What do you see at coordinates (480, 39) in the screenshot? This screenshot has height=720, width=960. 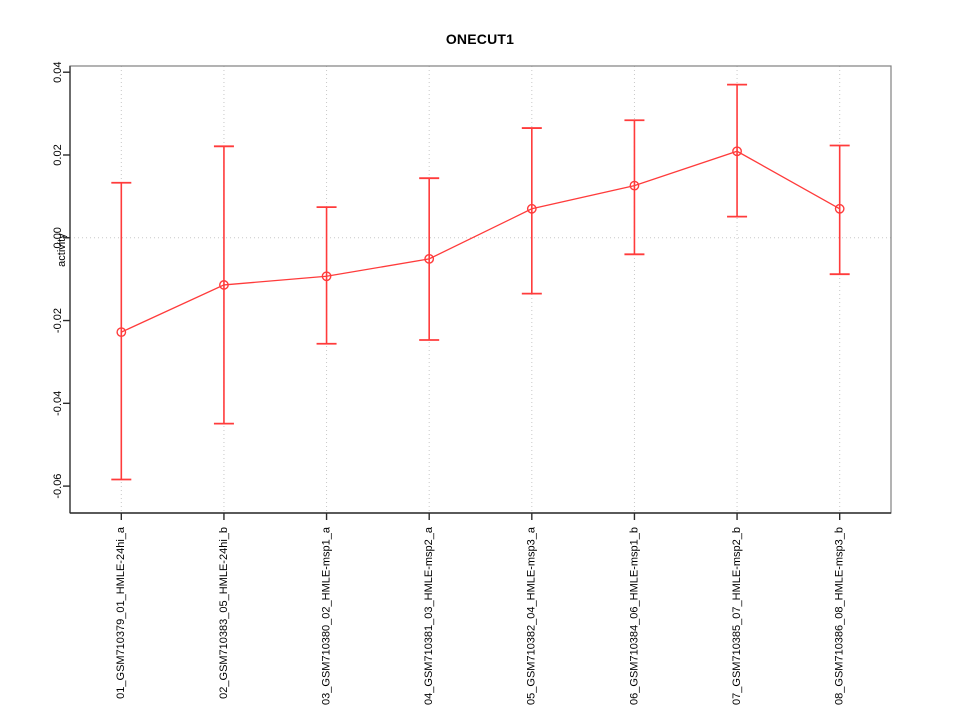 I see `chart-title: ONECUT1` at bounding box center [480, 39].